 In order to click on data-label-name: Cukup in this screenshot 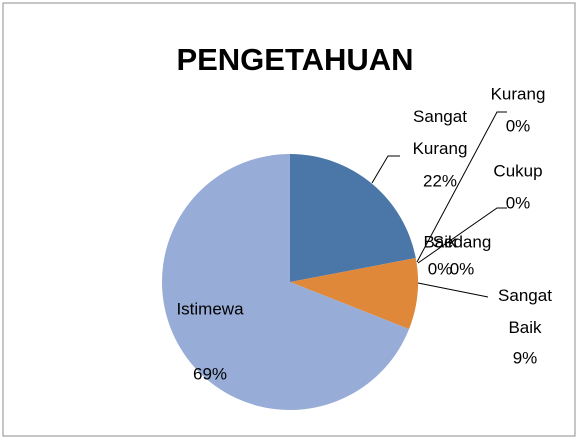, I will do `click(517, 170)`.